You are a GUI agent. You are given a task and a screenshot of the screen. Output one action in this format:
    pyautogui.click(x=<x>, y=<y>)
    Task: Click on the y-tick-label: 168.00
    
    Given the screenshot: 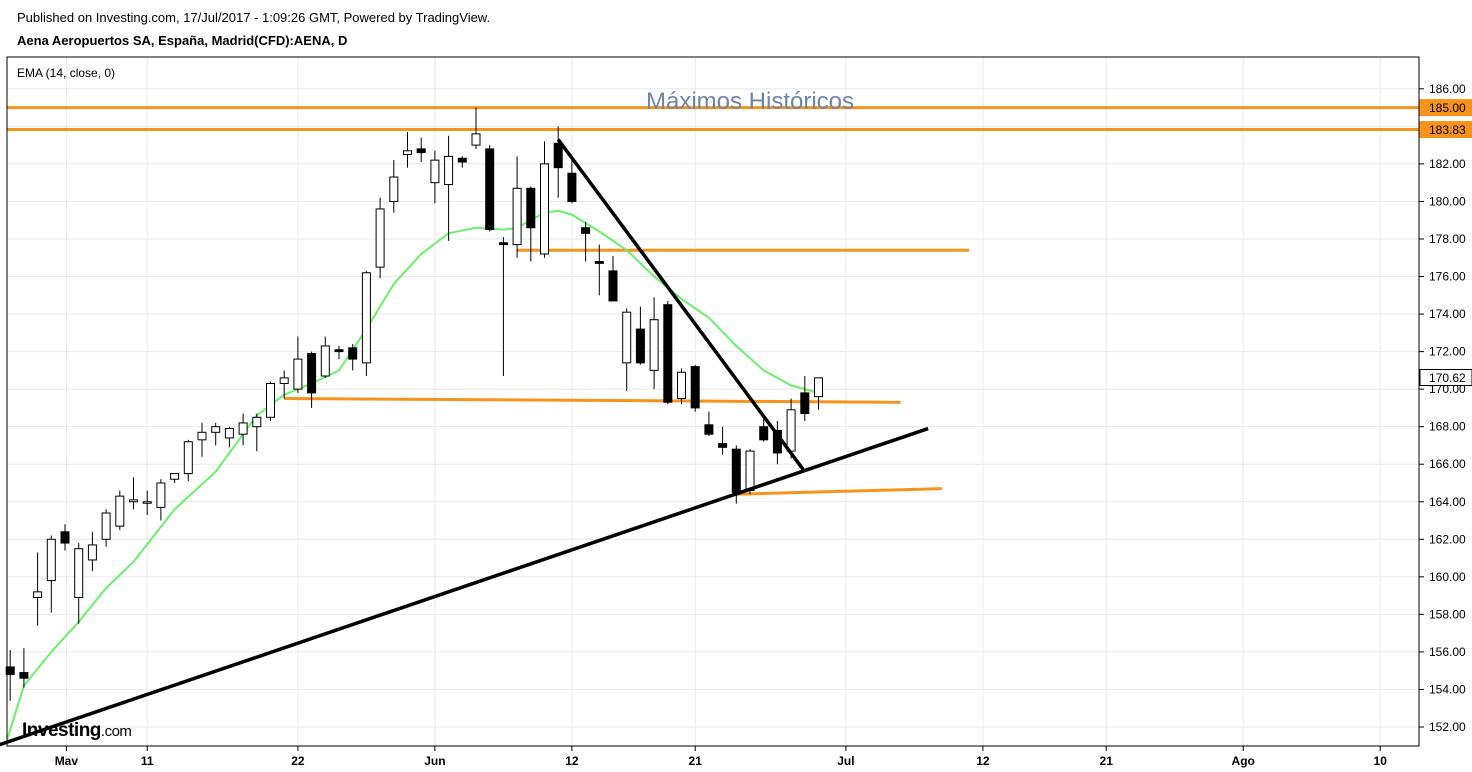 What is the action you would take?
    pyautogui.click(x=1447, y=427)
    